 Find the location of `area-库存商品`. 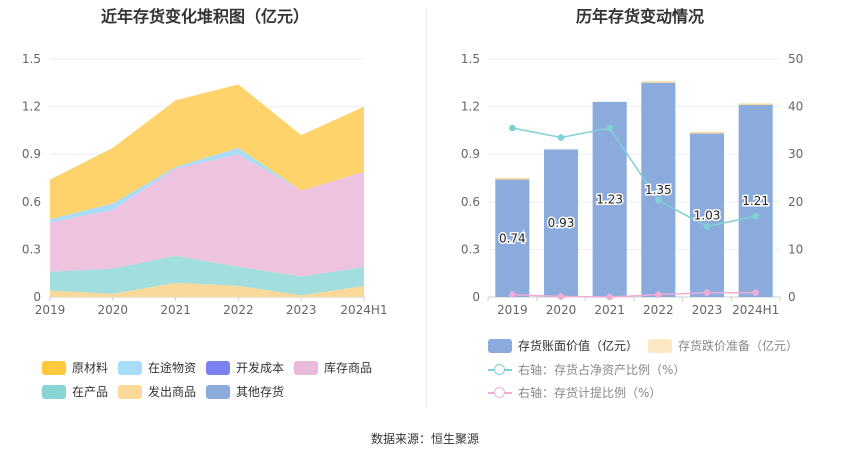

area-库存商品 is located at coordinates (207, 215).